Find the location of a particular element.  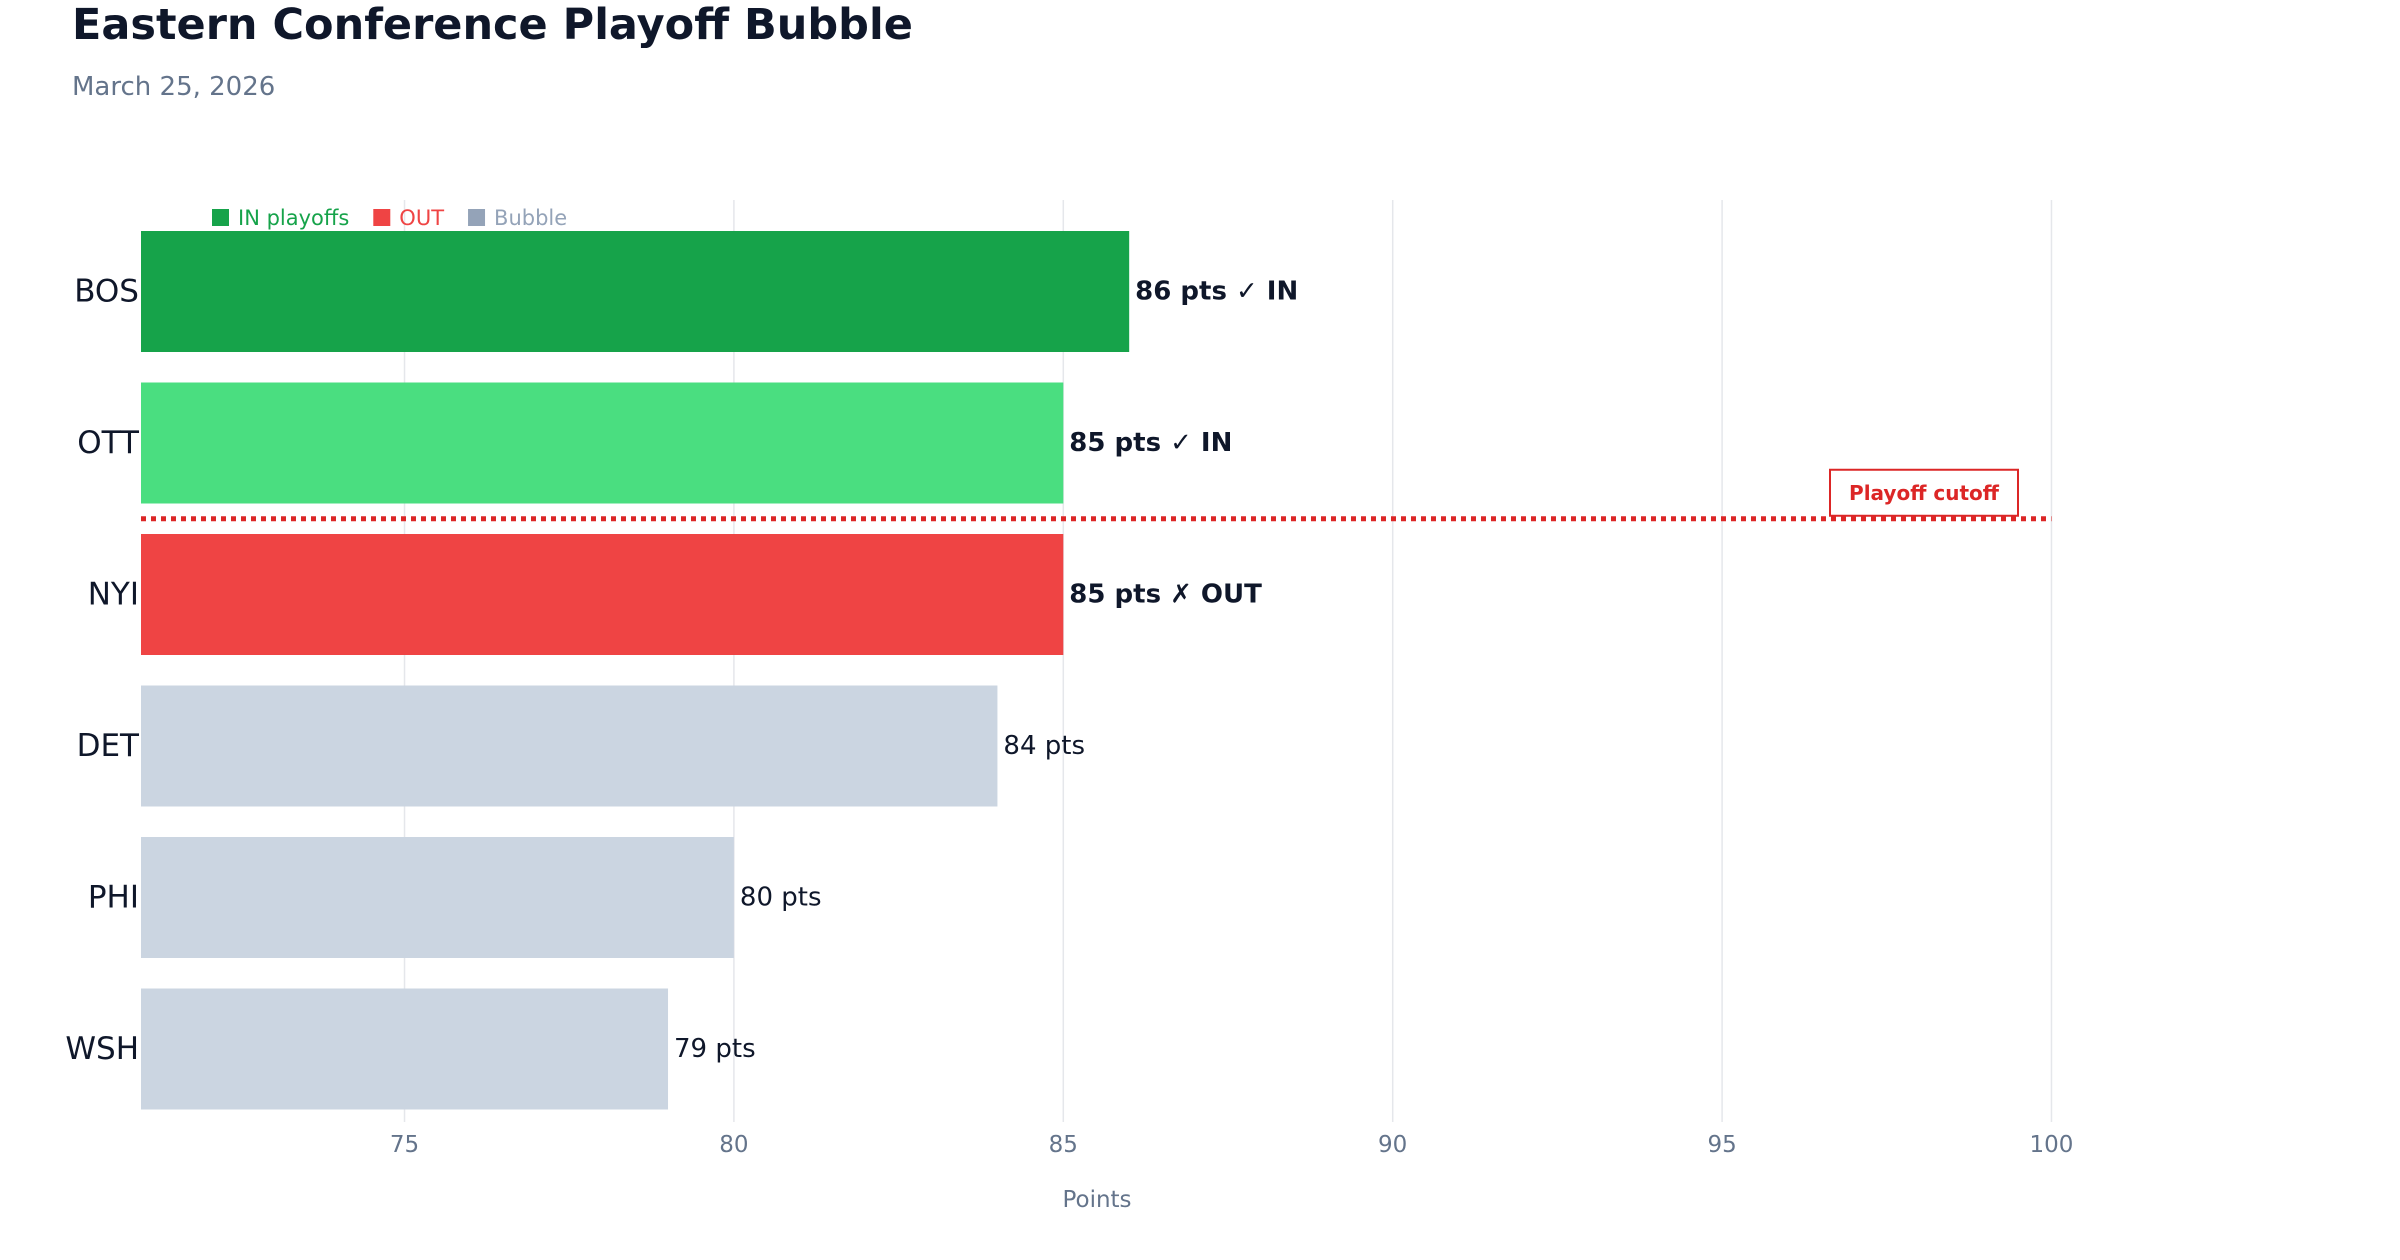

value-label-phi: 80 pts is located at coordinates (781, 898).